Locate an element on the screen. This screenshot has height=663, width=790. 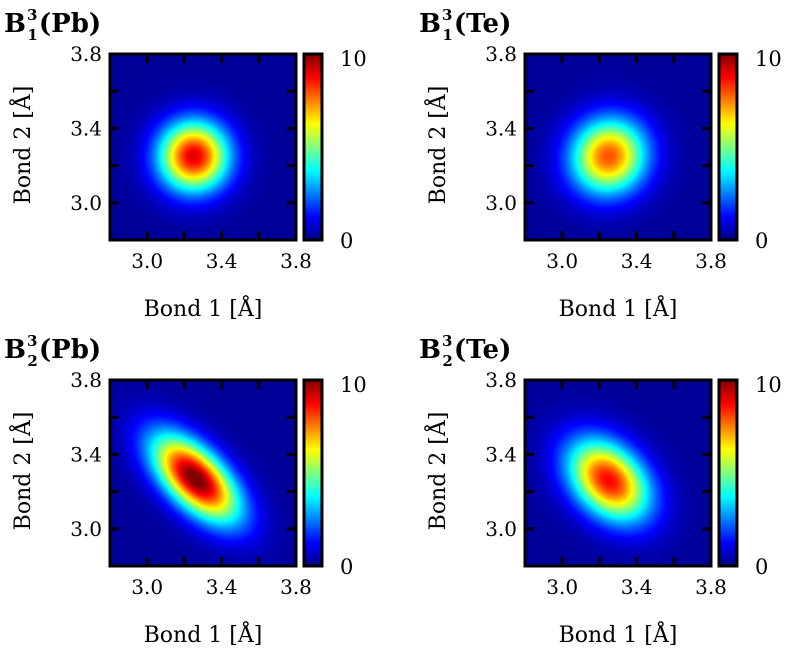
panel-title: B3 1(Te) is located at coordinates (465, 25).